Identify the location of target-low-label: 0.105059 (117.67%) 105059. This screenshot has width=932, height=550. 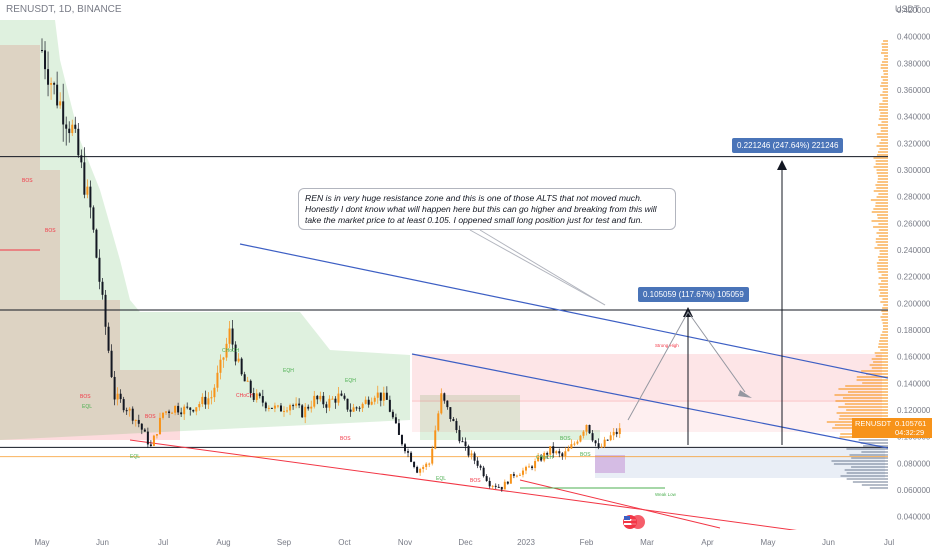
(693, 294).